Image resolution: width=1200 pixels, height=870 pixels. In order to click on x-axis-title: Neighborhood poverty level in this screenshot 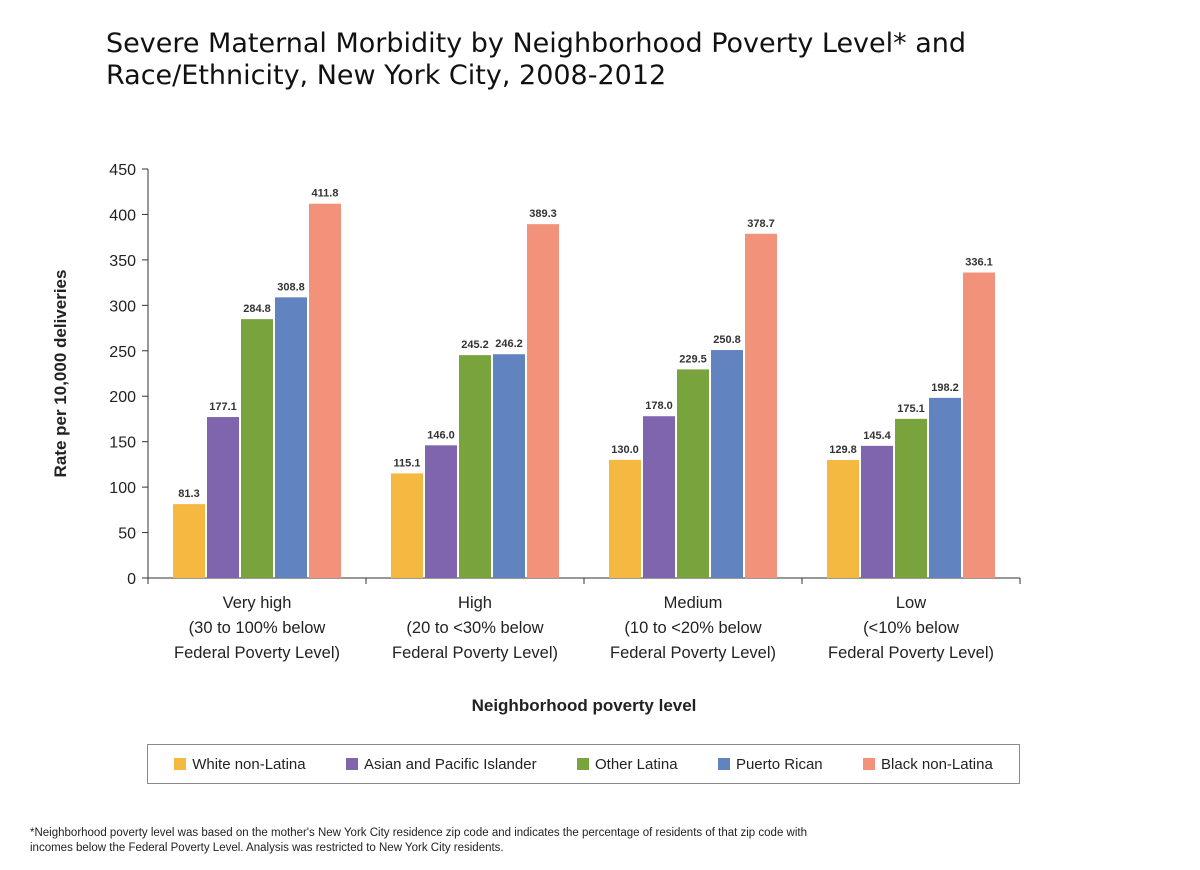, I will do `click(584, 705)`.